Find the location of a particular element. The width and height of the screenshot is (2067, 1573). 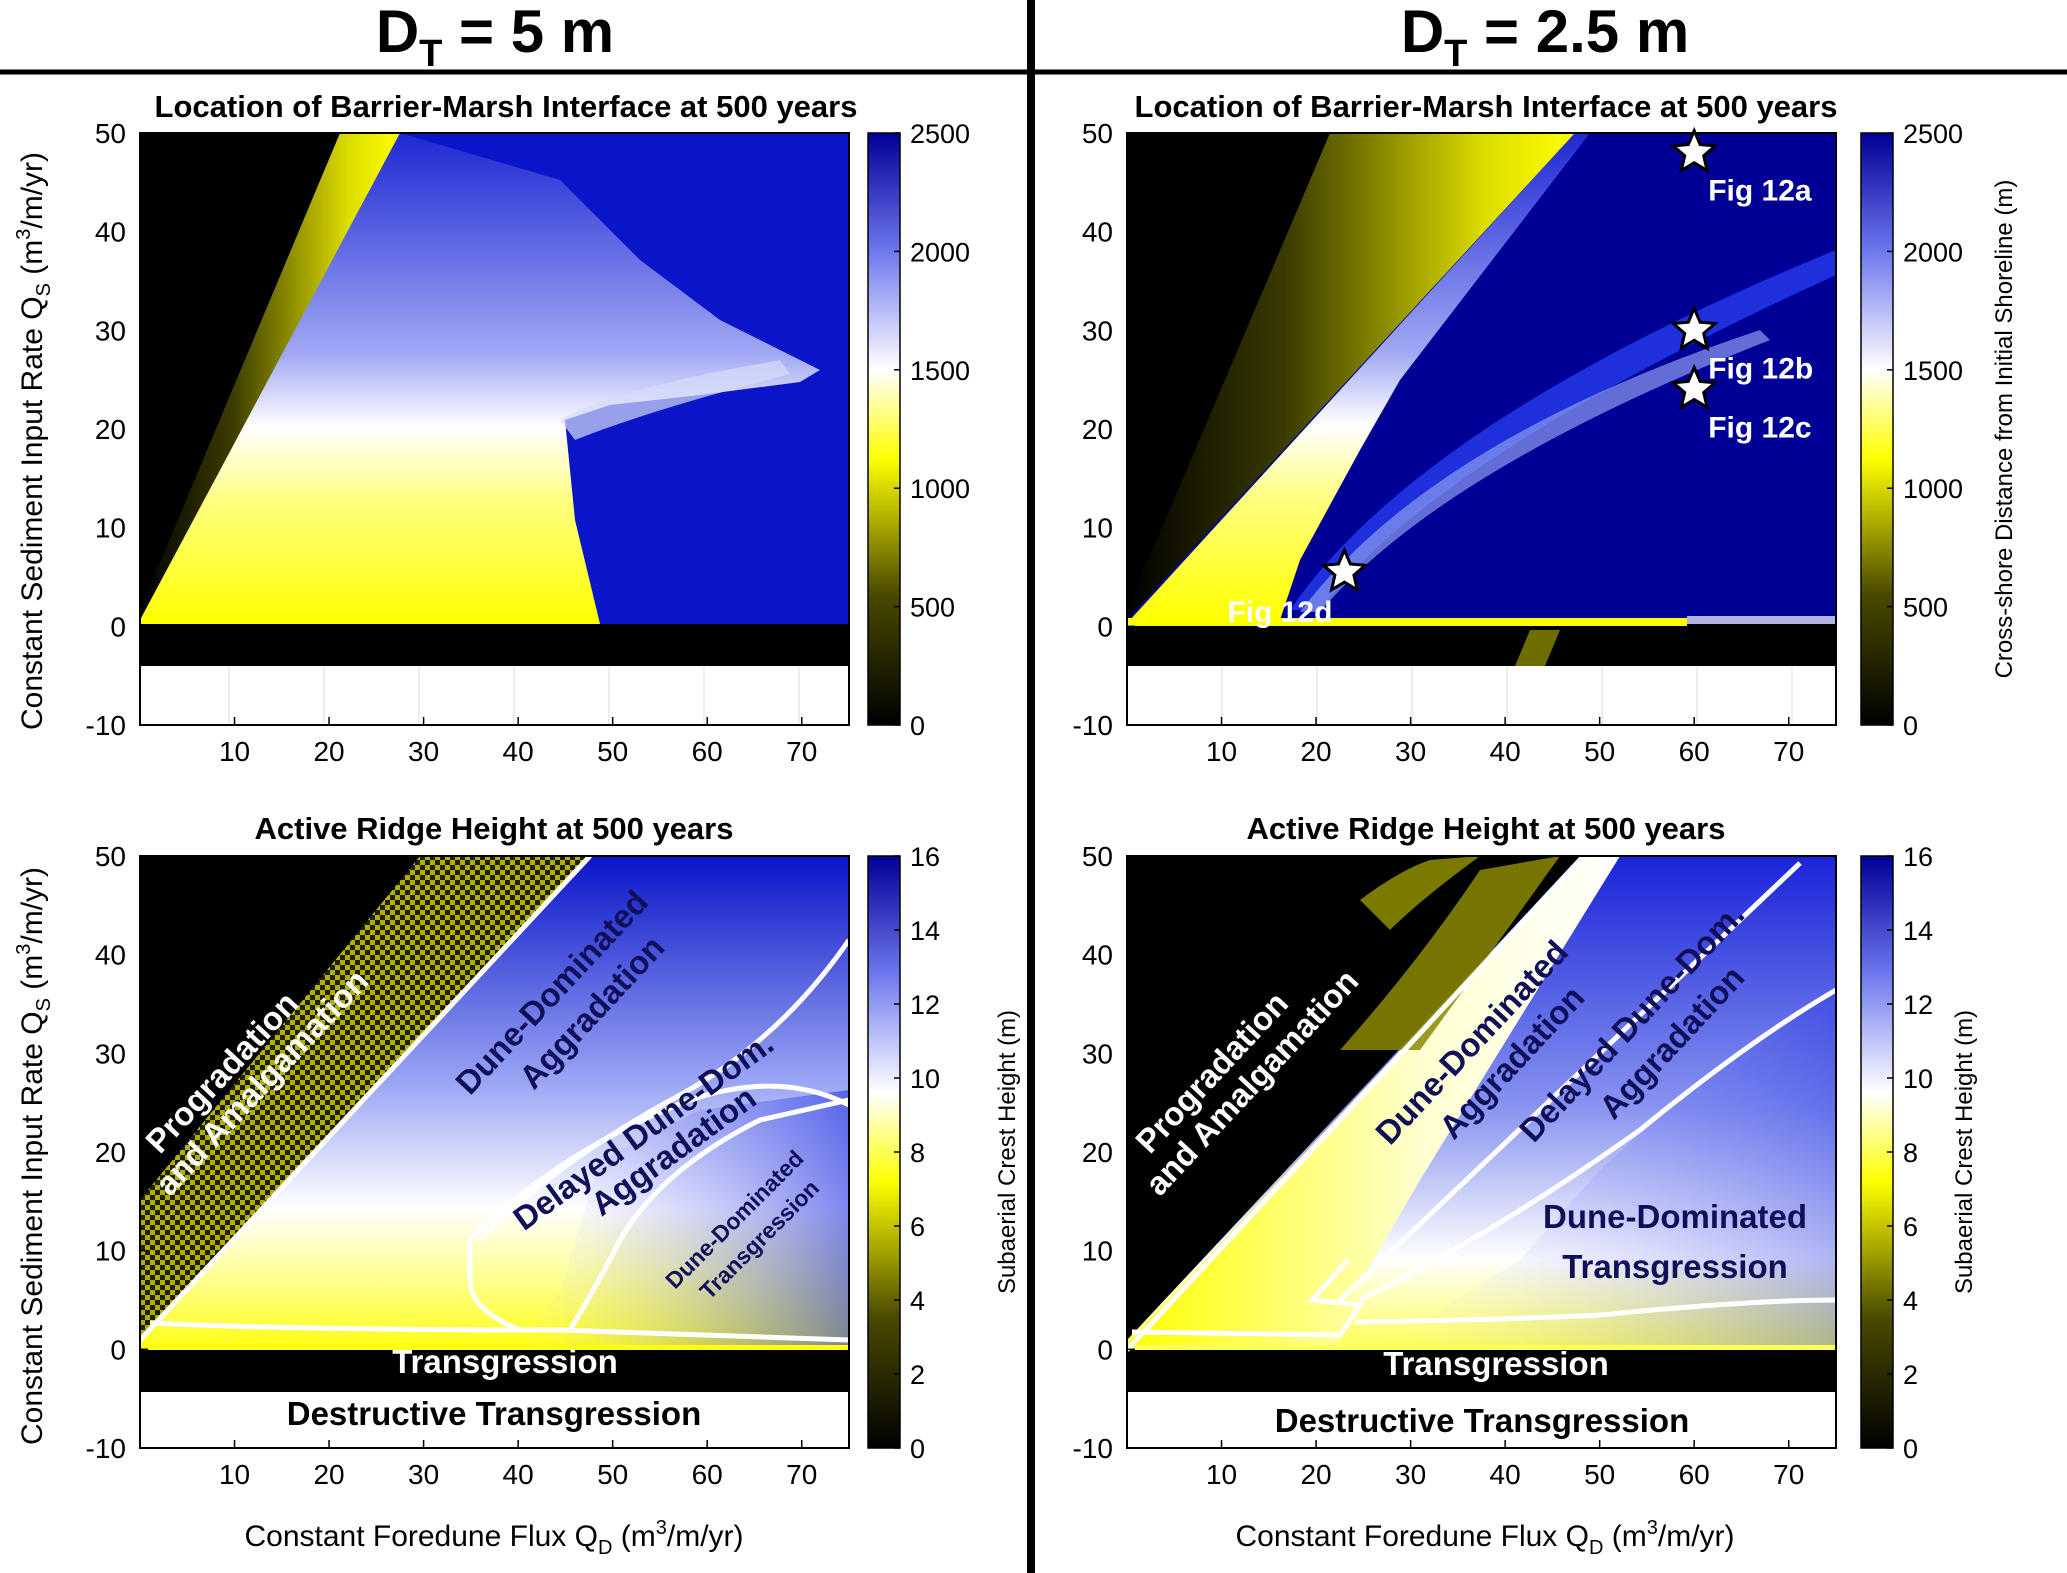

marker-label: Fig 12c is located at coordinates (1759, 428).